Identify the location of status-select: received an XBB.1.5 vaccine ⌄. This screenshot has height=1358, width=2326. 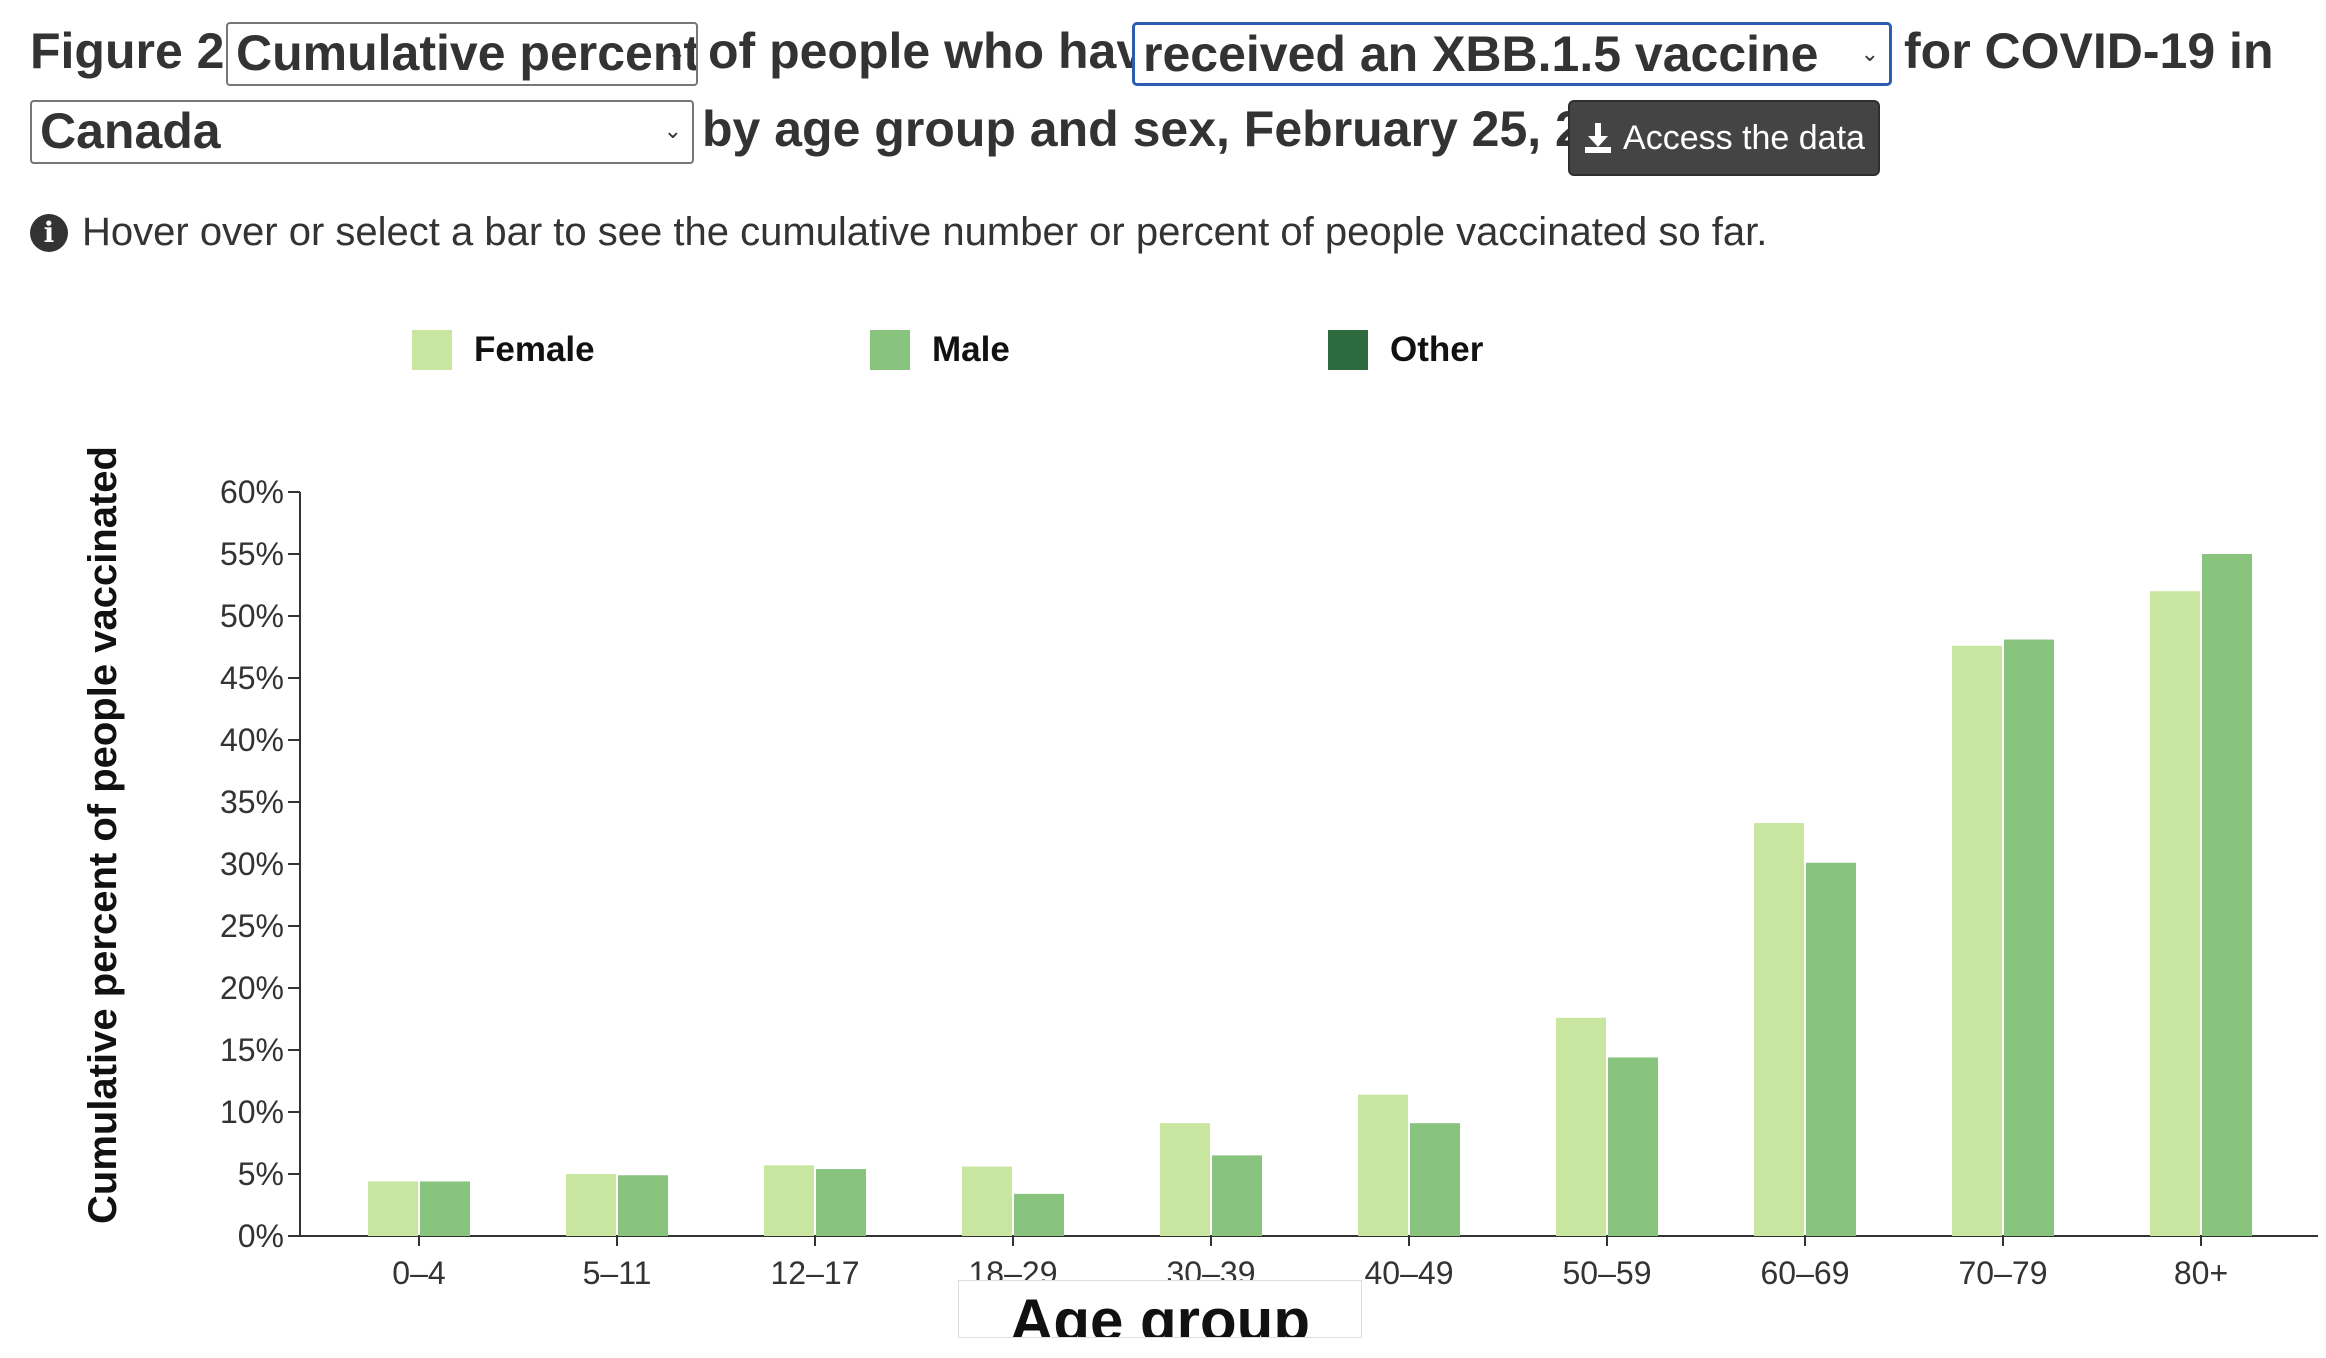
(1512, 54).